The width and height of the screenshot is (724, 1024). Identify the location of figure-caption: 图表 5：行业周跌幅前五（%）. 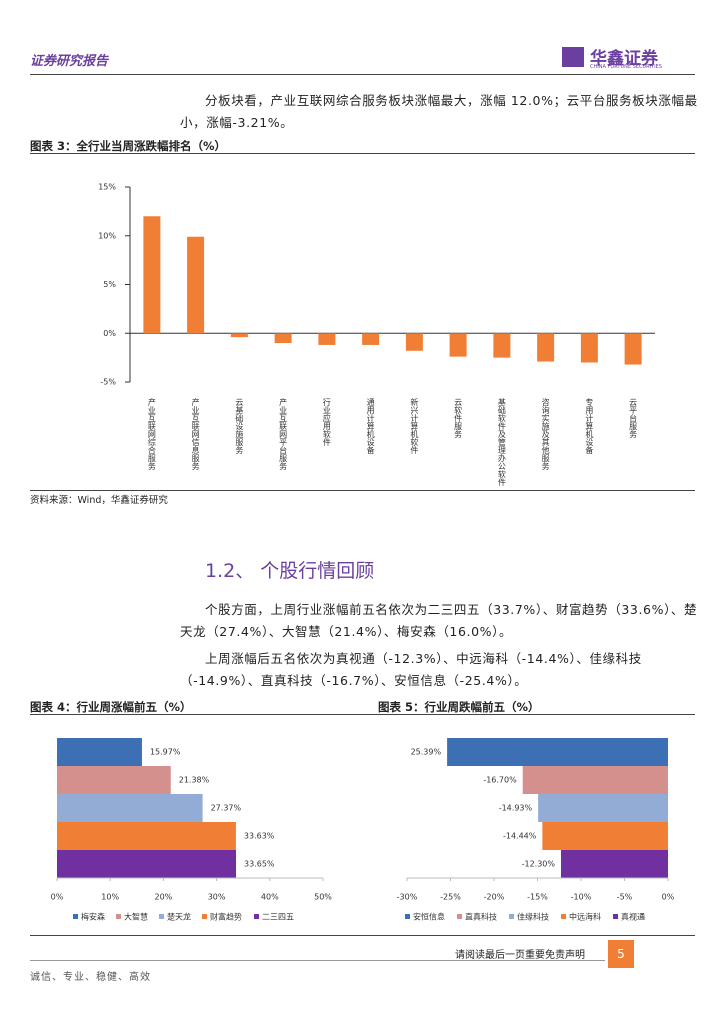
(459, 707).